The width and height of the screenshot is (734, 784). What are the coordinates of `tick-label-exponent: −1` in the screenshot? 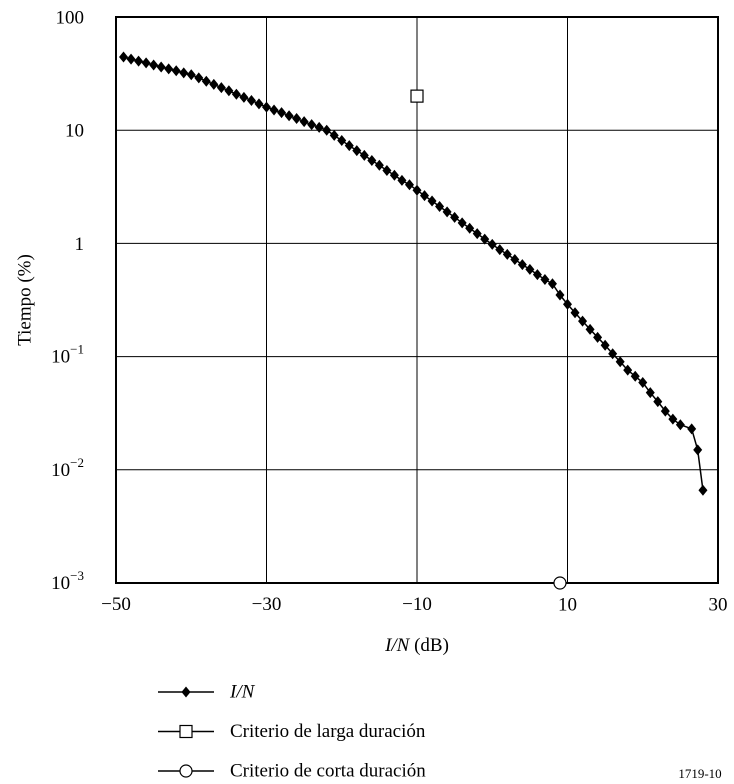 It's located at (77, 349).